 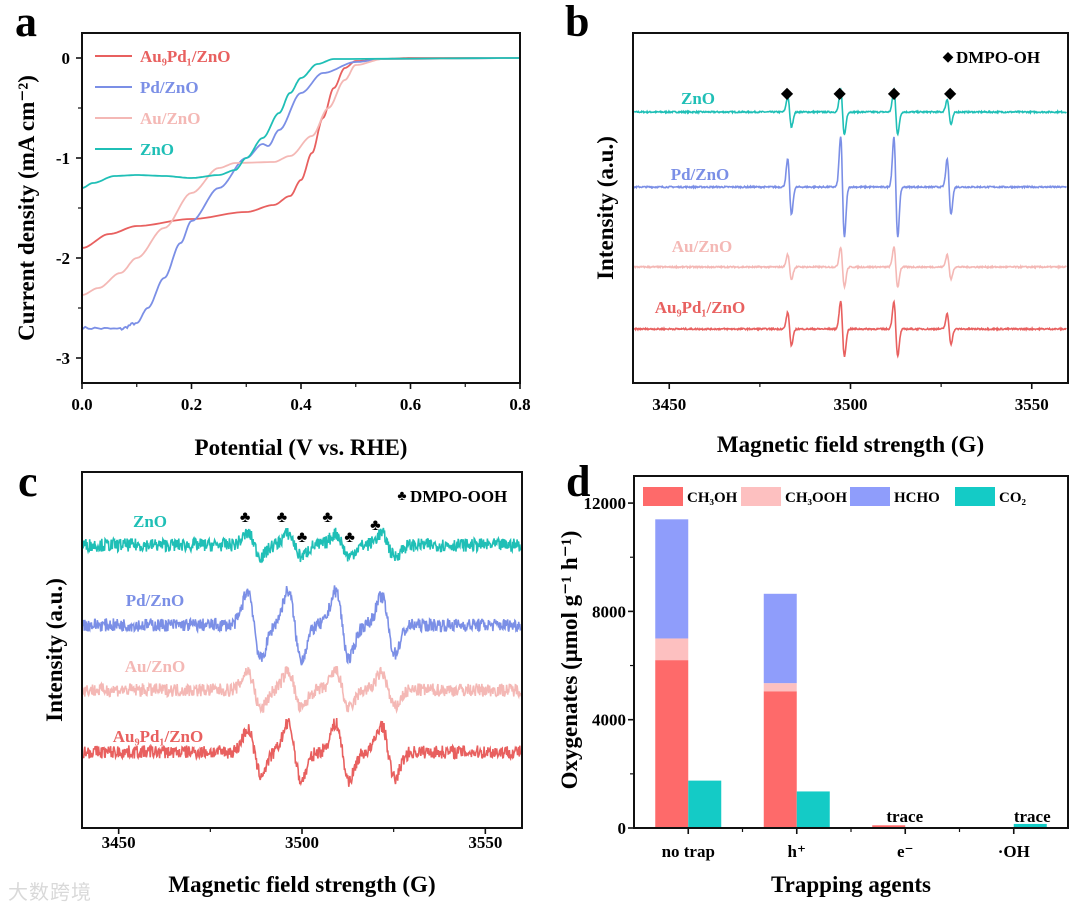 What do you see at coordinates (63, 358) in the screenshot?
I see `y-tick-label: -3` at bounding box center [63, 358].